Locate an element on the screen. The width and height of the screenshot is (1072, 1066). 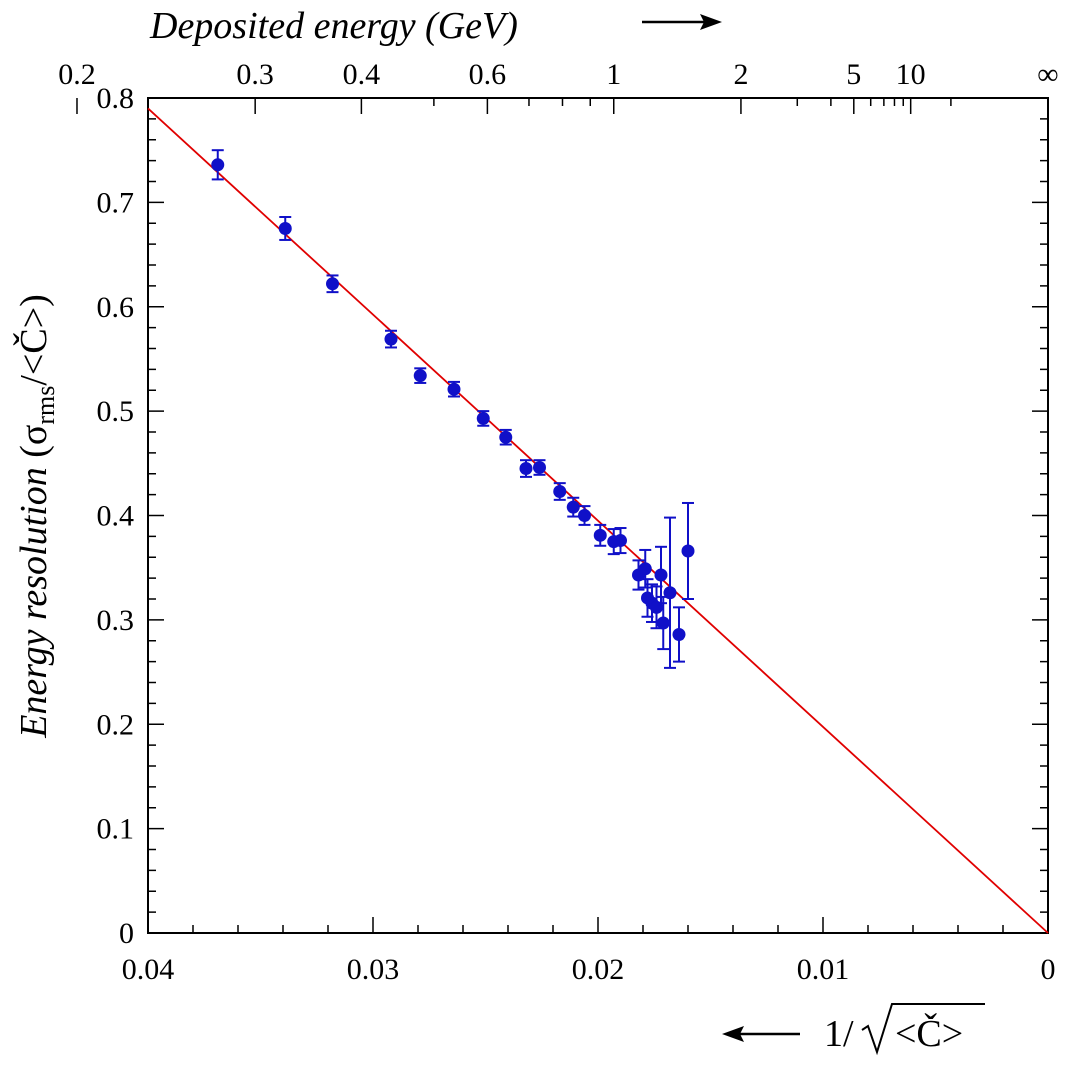
top-tick-label: 0.6 is located at coordinates (488, 74).